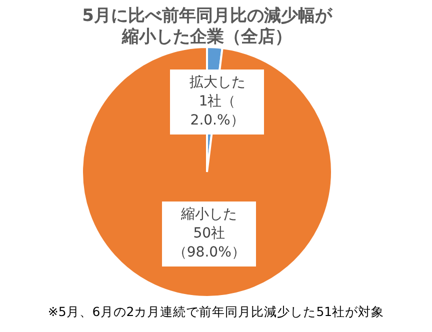 This screenshot has height=332, width=432. What do you see at coordinates (209, 215) in the screenshot?
I see `slice-label: 縮小した` at bounding box center [209, 215].